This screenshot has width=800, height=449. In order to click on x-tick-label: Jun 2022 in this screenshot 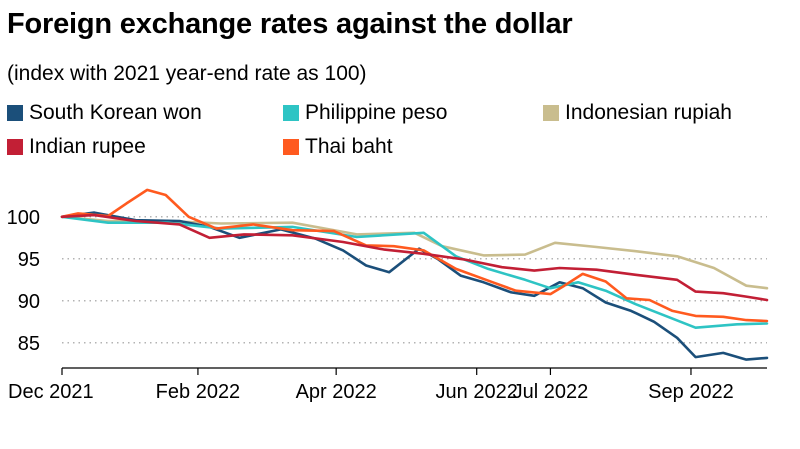, I will do `click(477, 392)`.